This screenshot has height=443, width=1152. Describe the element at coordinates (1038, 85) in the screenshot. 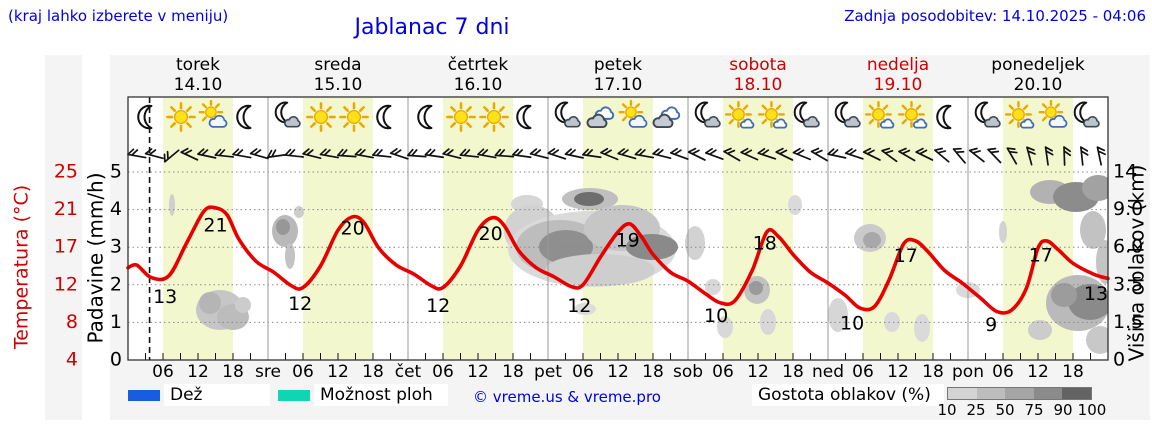

I see `day-date: 20.10` at that location.